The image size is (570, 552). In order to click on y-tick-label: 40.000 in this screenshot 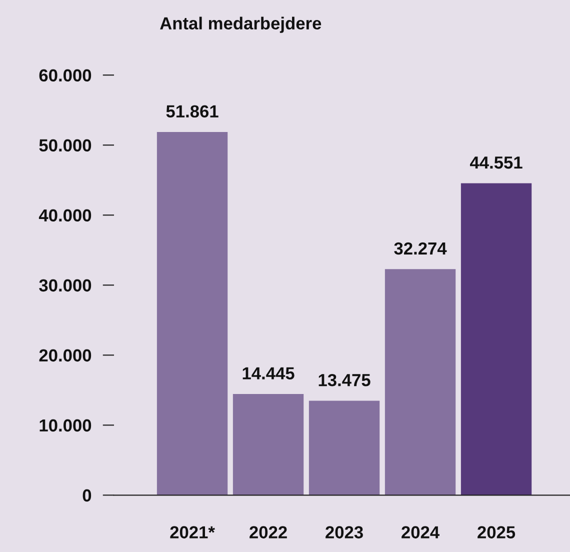, I will do `click(65, 215)`.